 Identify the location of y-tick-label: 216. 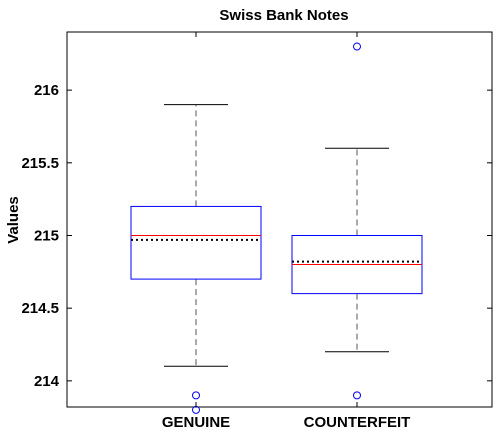
(46, 90).